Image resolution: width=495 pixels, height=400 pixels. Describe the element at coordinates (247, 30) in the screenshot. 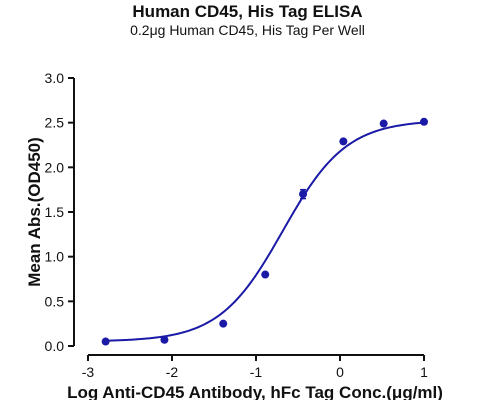

I see `chart-subtitle: 0.2μg Human CD45, His Tag Per Well` at that location.